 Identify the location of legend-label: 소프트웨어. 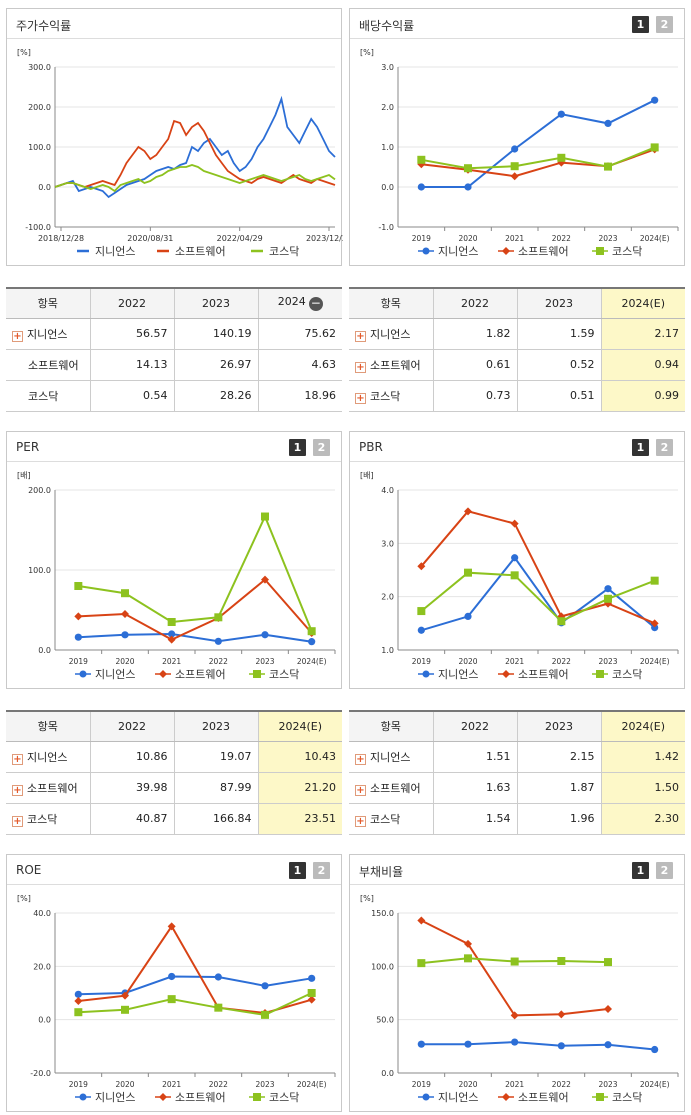
(200, 674).